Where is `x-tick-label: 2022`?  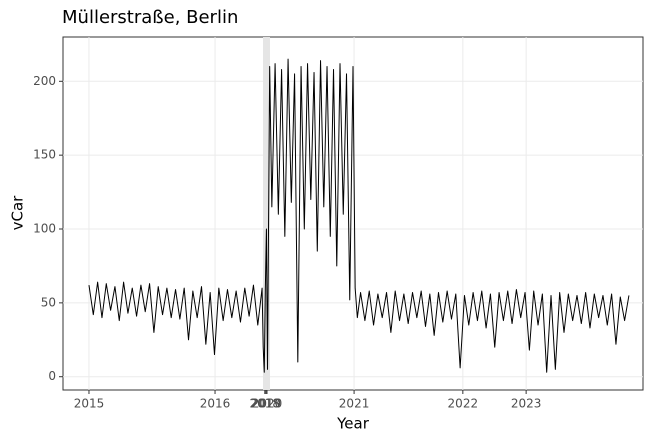
x-tick-label: 2022 is located at coordinates (463, 404).